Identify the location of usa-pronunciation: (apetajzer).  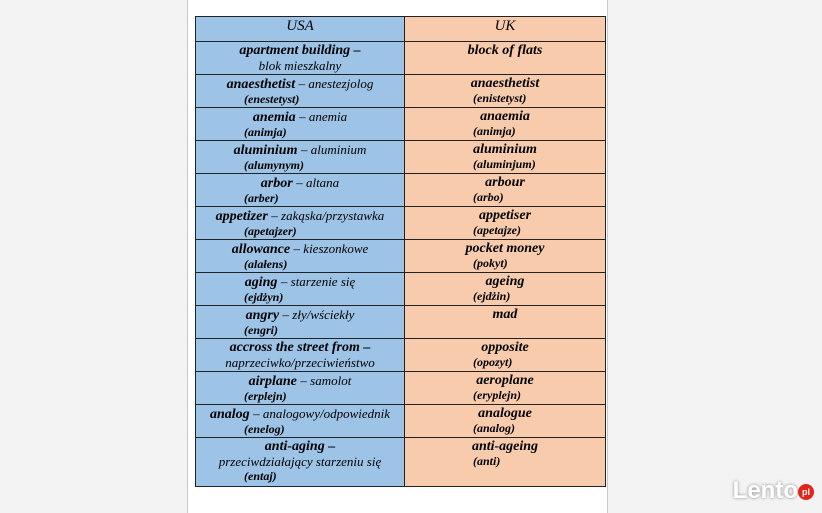
(270, 231).